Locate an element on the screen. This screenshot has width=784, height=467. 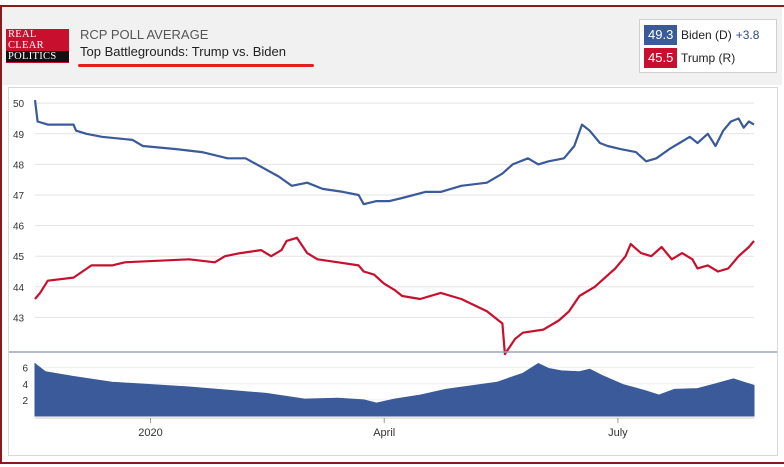
legend-trump-value: 45.5 is located at coordinates (660, 58).